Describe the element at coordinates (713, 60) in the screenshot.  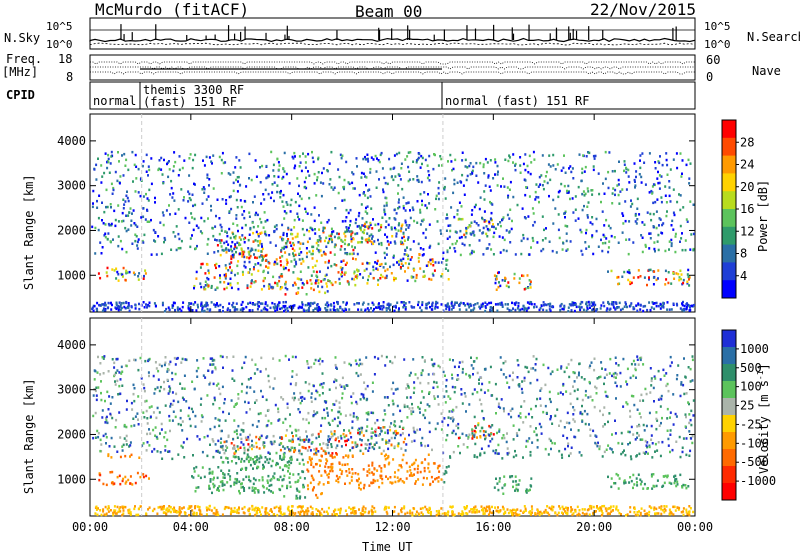
I see `nave-tick-top: 60` at that location.